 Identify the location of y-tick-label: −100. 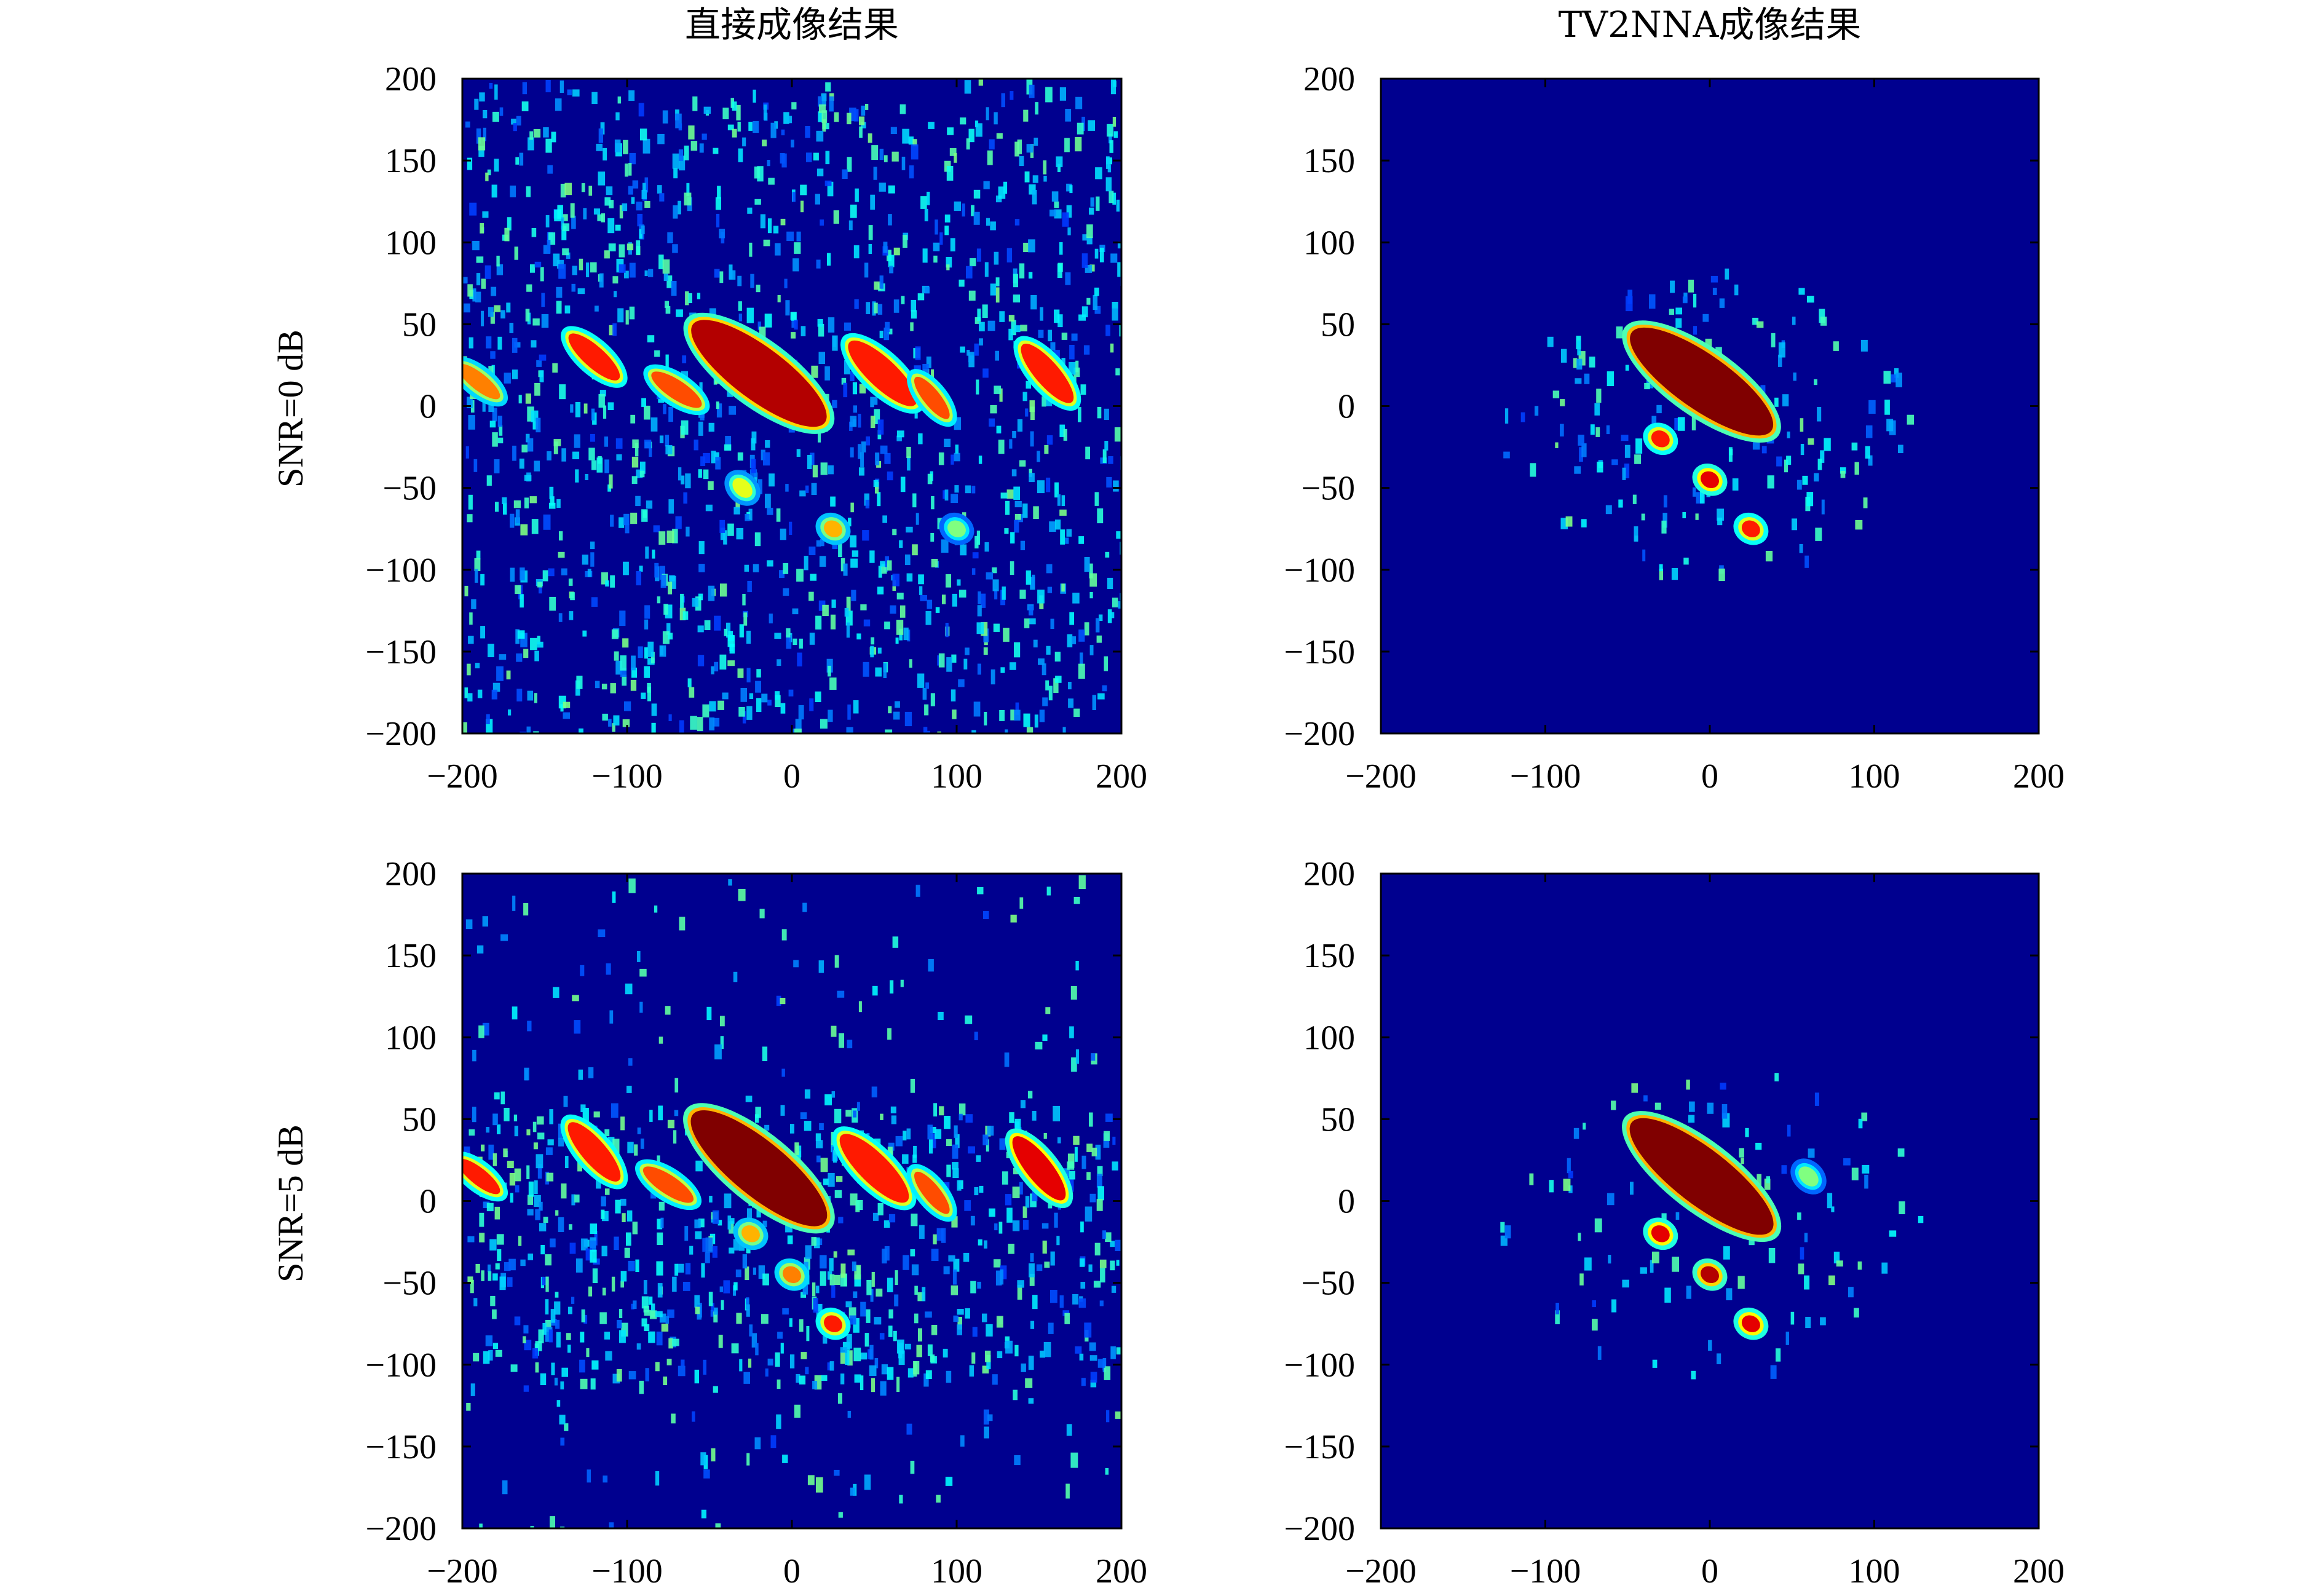
(1319, 570).